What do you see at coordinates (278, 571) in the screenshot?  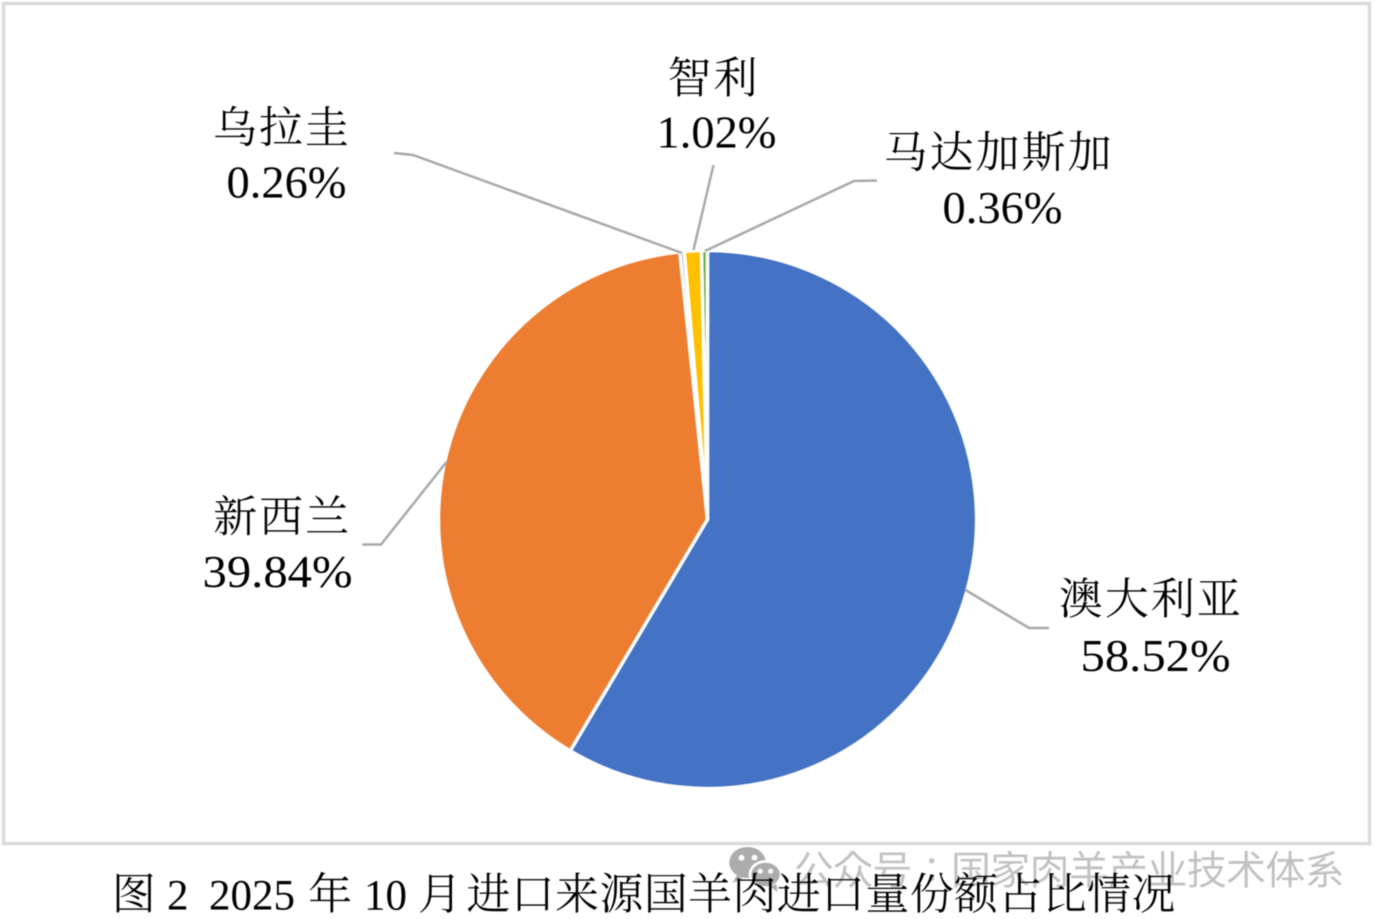 I see `svg-text: 39.84%` at bounding box center [278, 571].